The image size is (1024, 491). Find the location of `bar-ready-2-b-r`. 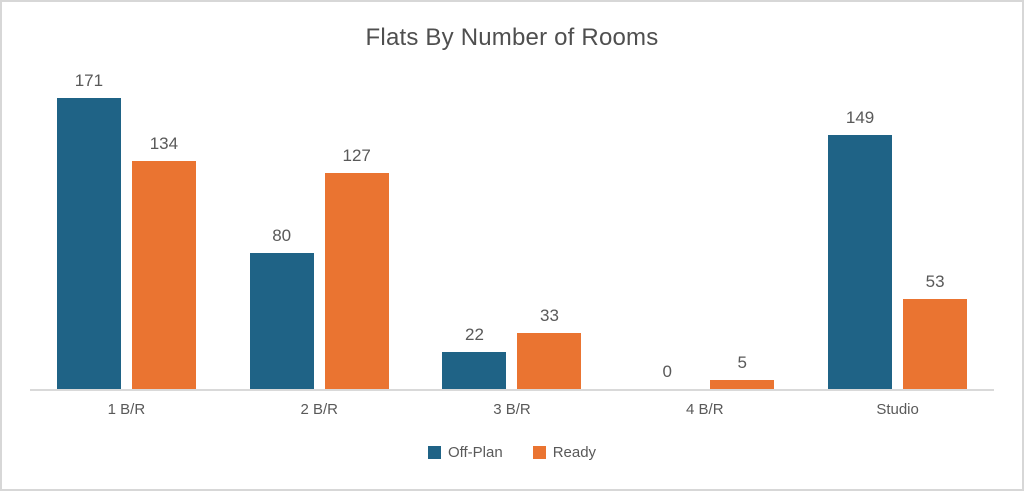

bar-ready-2-b-r is located at coordinates (356, 281).